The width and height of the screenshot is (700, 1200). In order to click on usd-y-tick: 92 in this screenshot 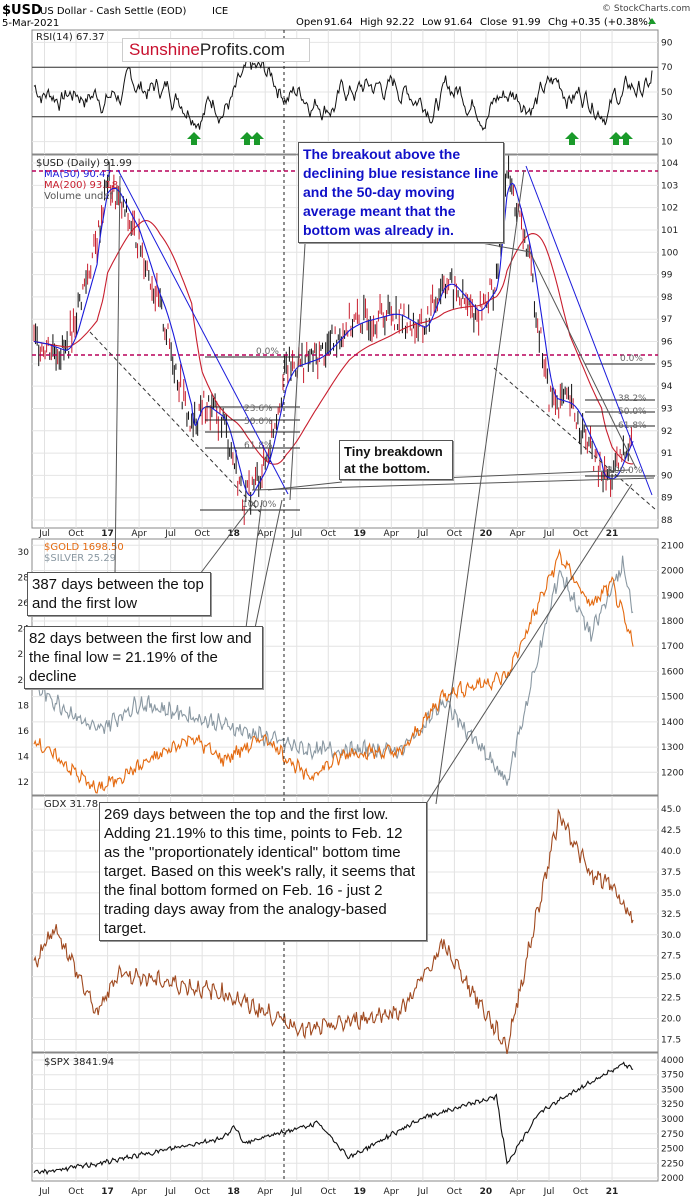, I will do `click(666, 432)`.